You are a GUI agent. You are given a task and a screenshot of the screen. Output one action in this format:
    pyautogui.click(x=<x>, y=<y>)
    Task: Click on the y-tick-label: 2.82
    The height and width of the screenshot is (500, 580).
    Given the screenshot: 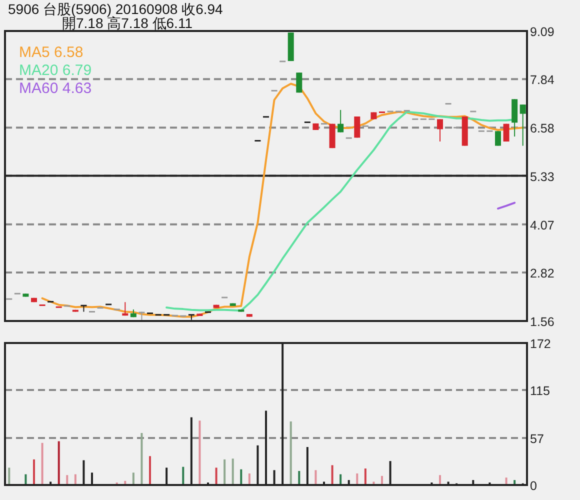 What is the action you would take?
    pyautogui.click(x=542, y=273)
    